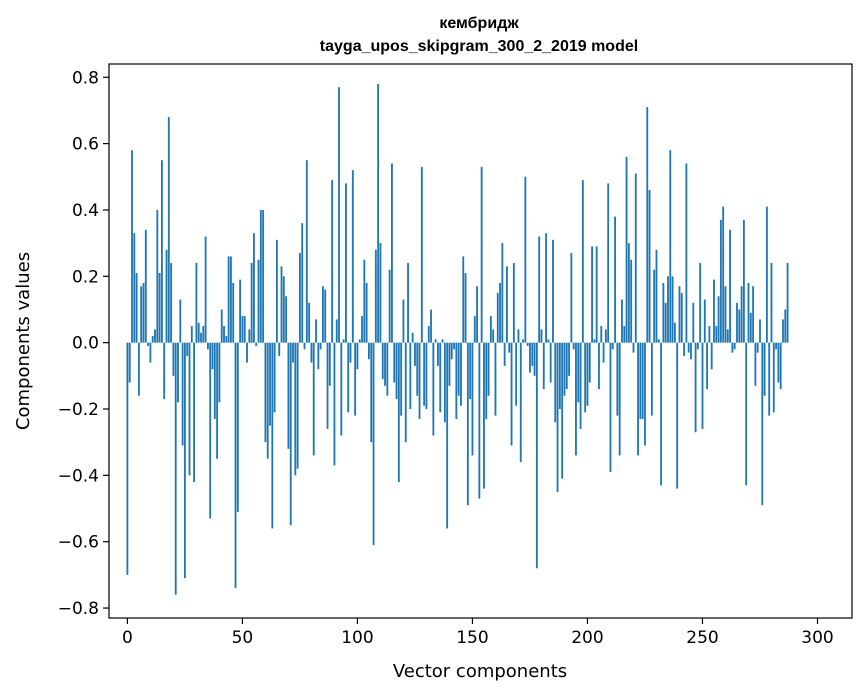 Image resolution: width=867 pixels, height=696 pixels. Describe the element at coordinates (127, 638) in the screenshot. I see `x-tick-label-0: 0` at that location.